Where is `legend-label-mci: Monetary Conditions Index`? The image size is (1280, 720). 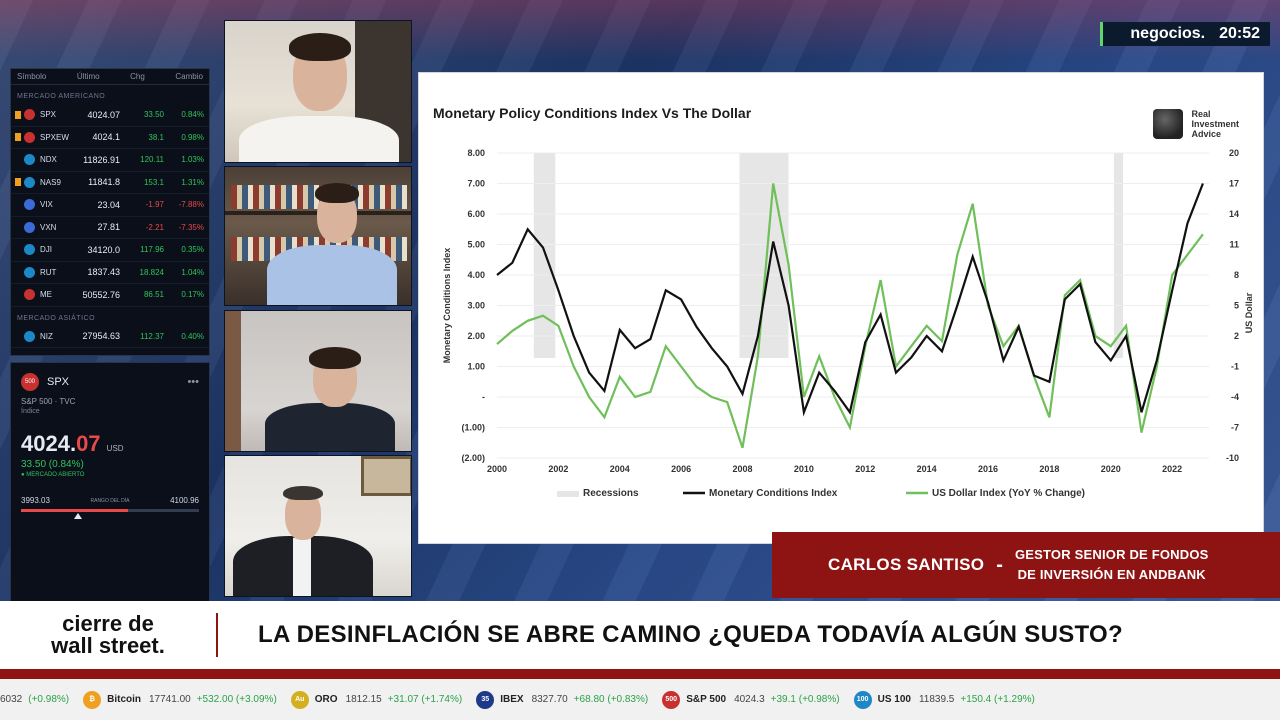
legend-label-mci: Monetary Conditions Index is located at coordinates (773, 493).